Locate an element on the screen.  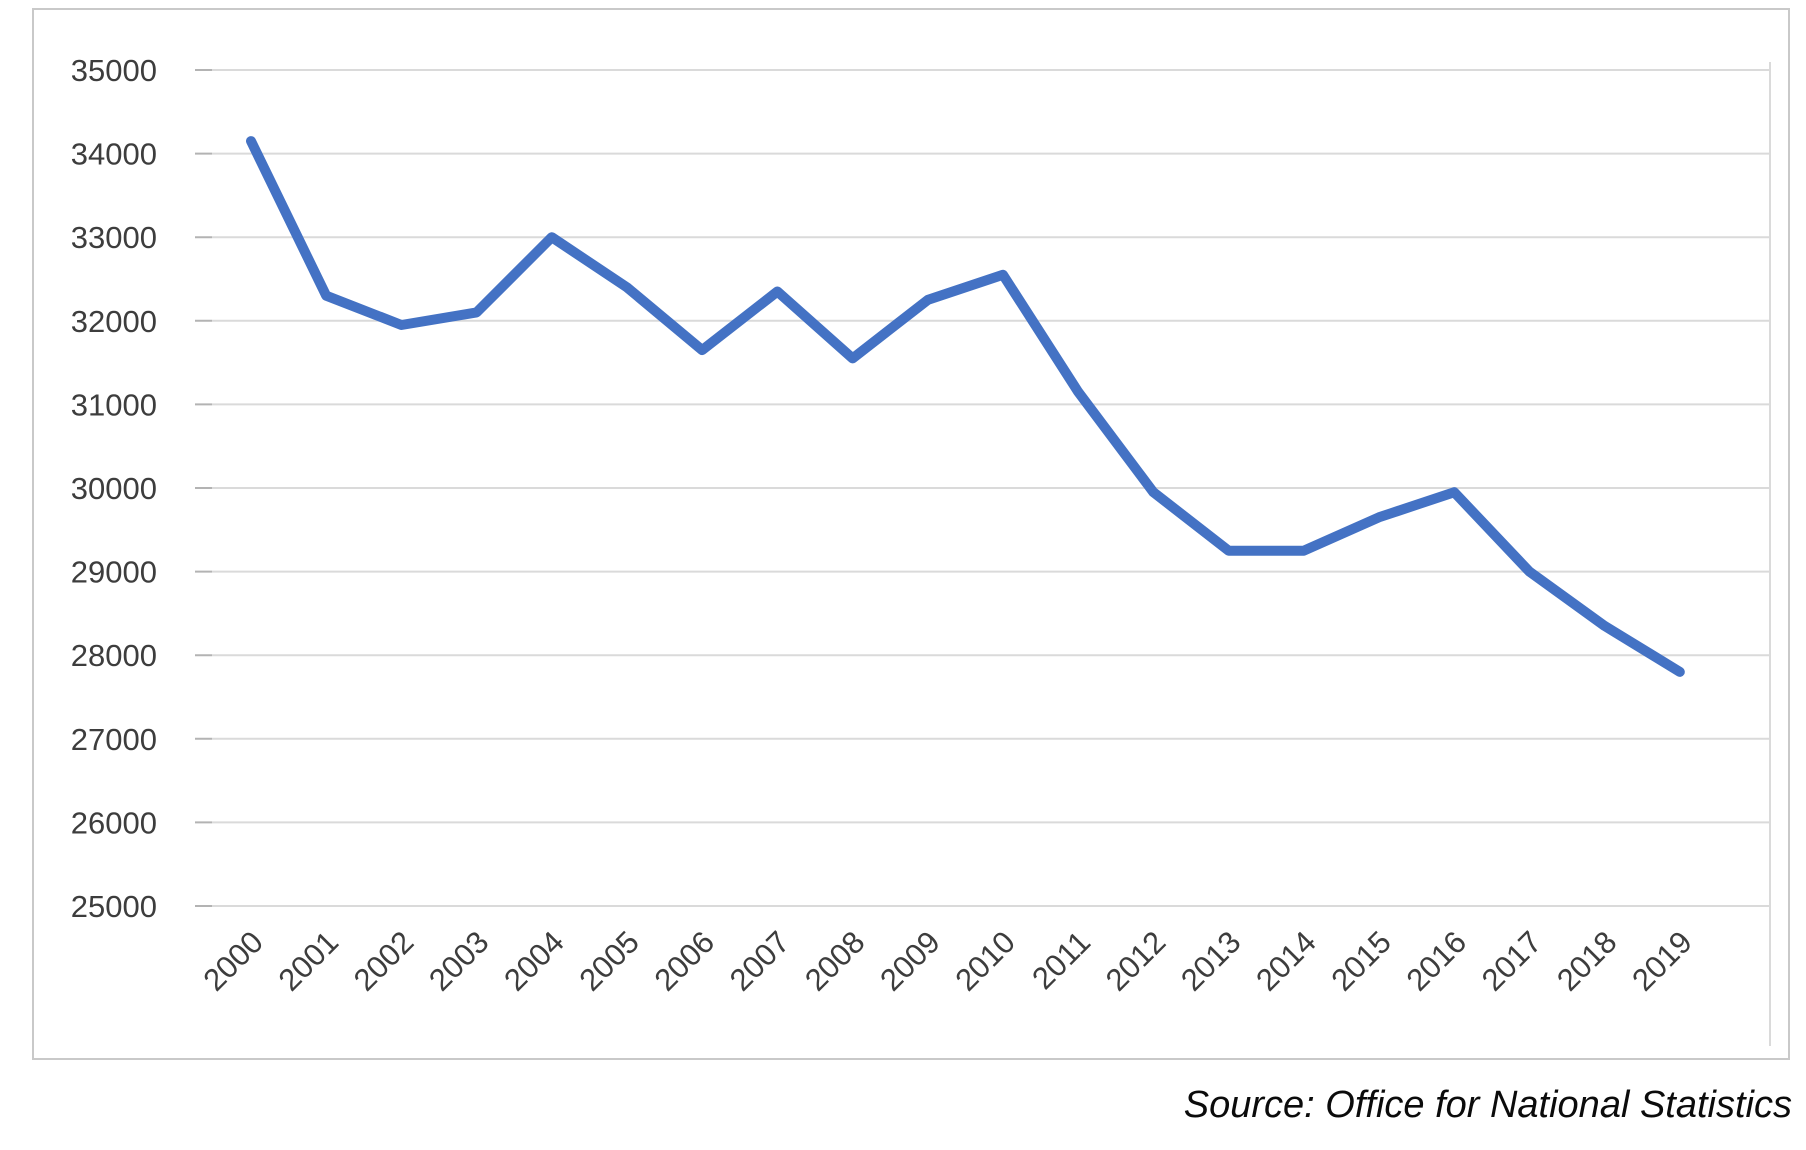
y-tick-label: 26000 is located at coordinates (114, 822).